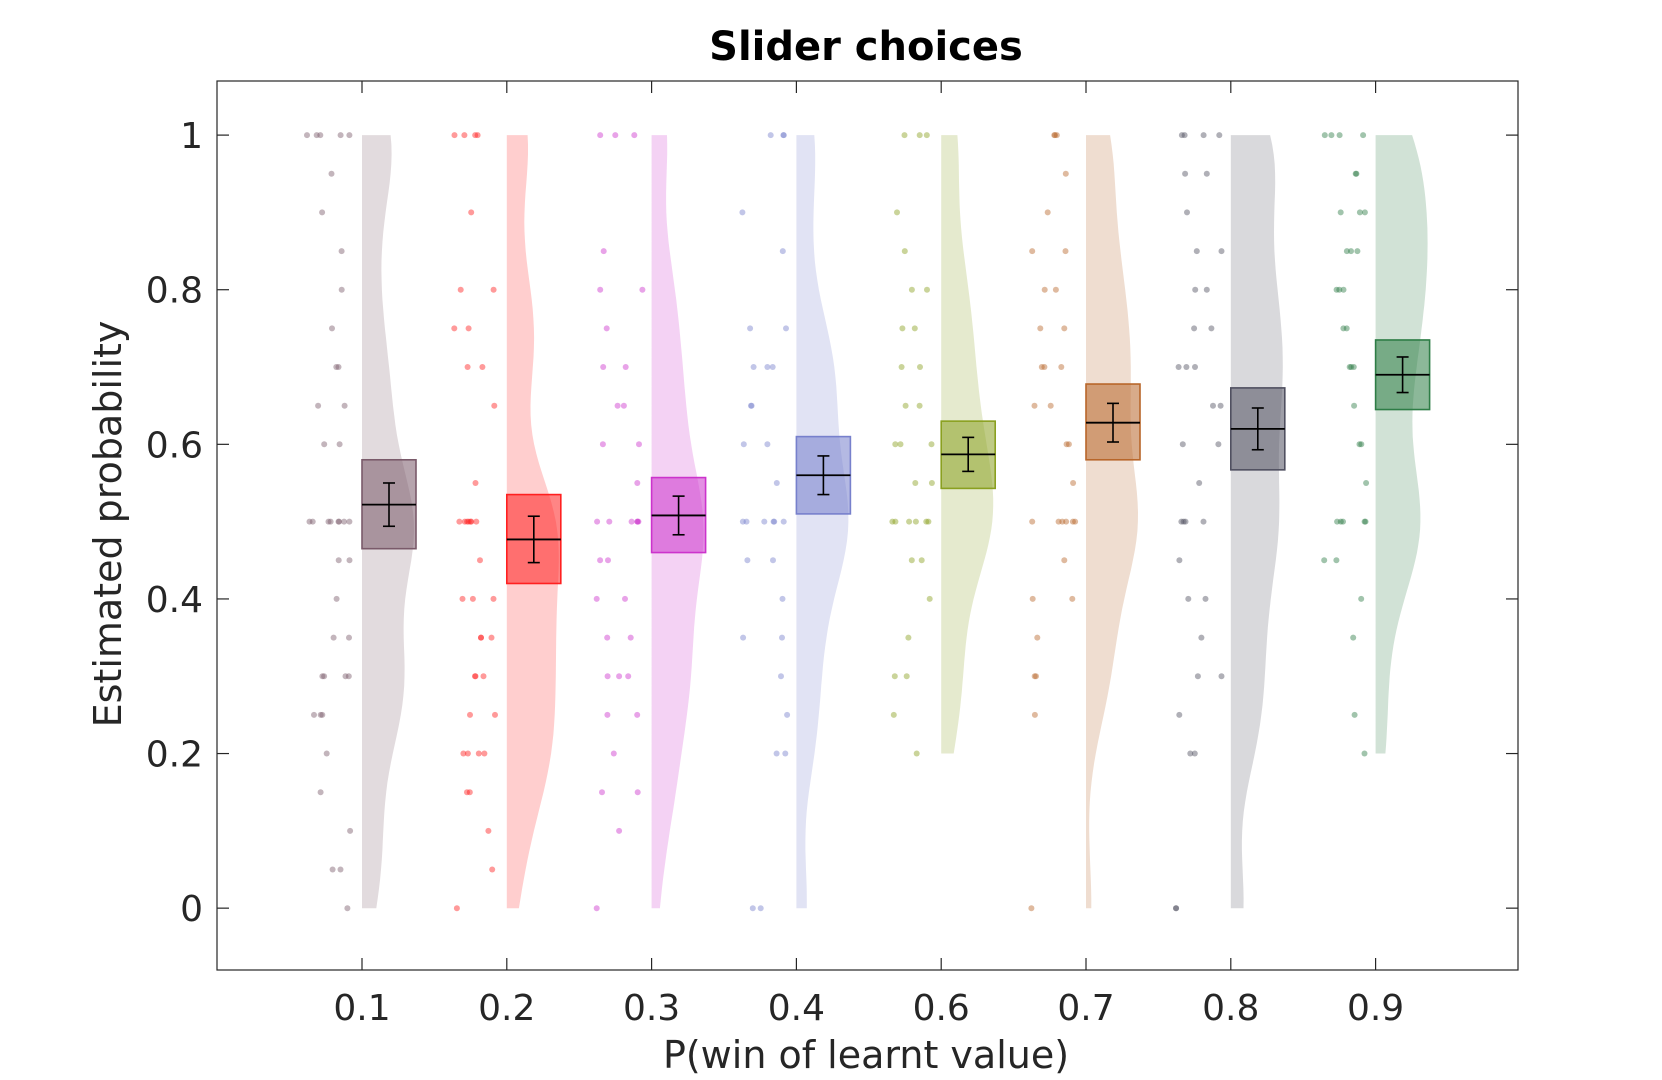 The width and height of the screenshot is (1662, 1080). What do you see at coordinates (108, 524) in the screenshot?
I see `y-axis-label: Estimated probability` at bounding box center [108, 524].